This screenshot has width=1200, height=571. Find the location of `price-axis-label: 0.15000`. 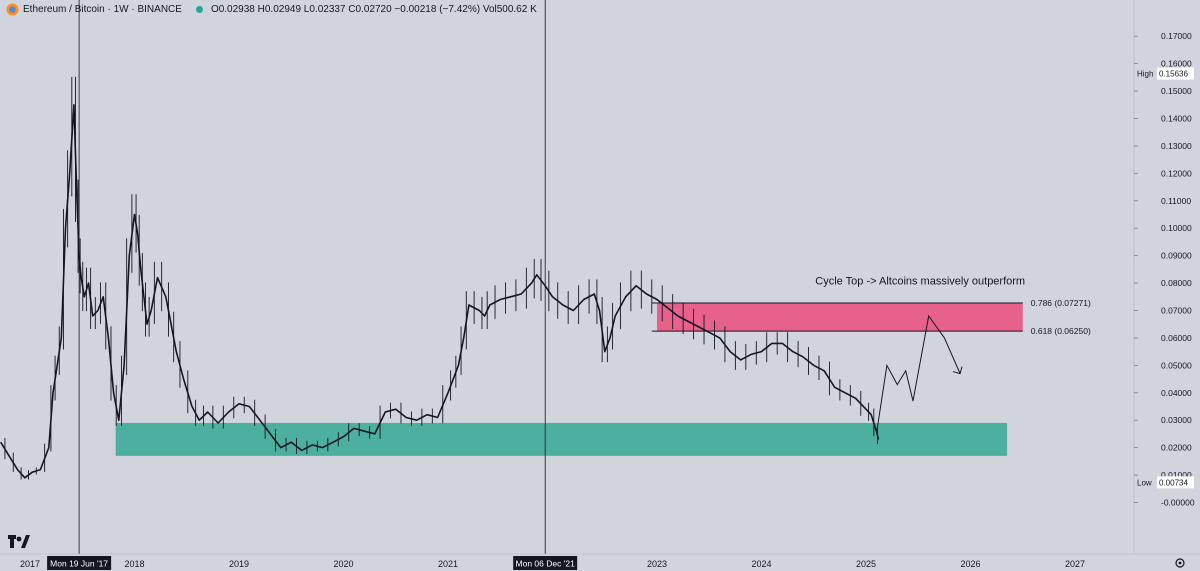

price-axis-label: 0.15000 is located at coordinates (1176, 91).